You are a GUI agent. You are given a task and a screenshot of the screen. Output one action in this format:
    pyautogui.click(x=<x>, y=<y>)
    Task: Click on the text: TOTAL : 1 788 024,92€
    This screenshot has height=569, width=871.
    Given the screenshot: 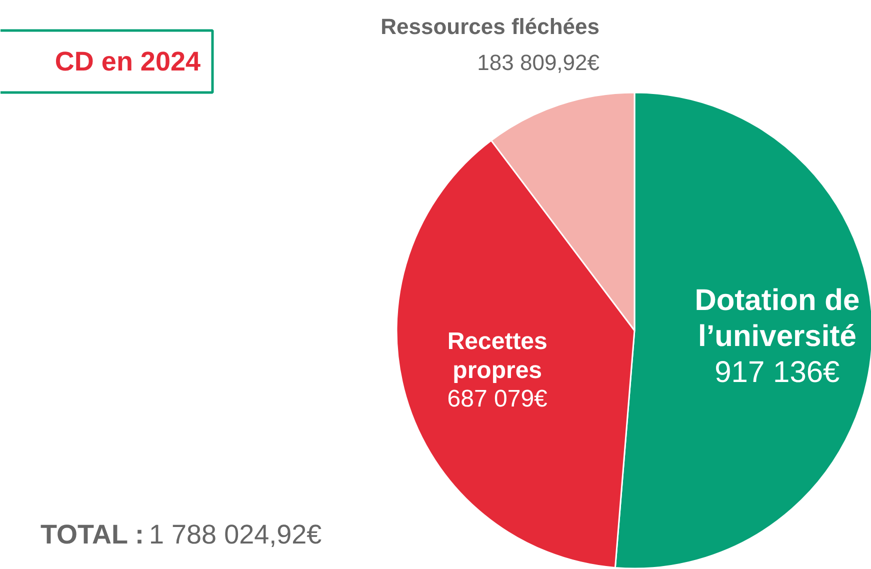 What is the action you would take?
    pyautogui.click(x=181, y=535)
    